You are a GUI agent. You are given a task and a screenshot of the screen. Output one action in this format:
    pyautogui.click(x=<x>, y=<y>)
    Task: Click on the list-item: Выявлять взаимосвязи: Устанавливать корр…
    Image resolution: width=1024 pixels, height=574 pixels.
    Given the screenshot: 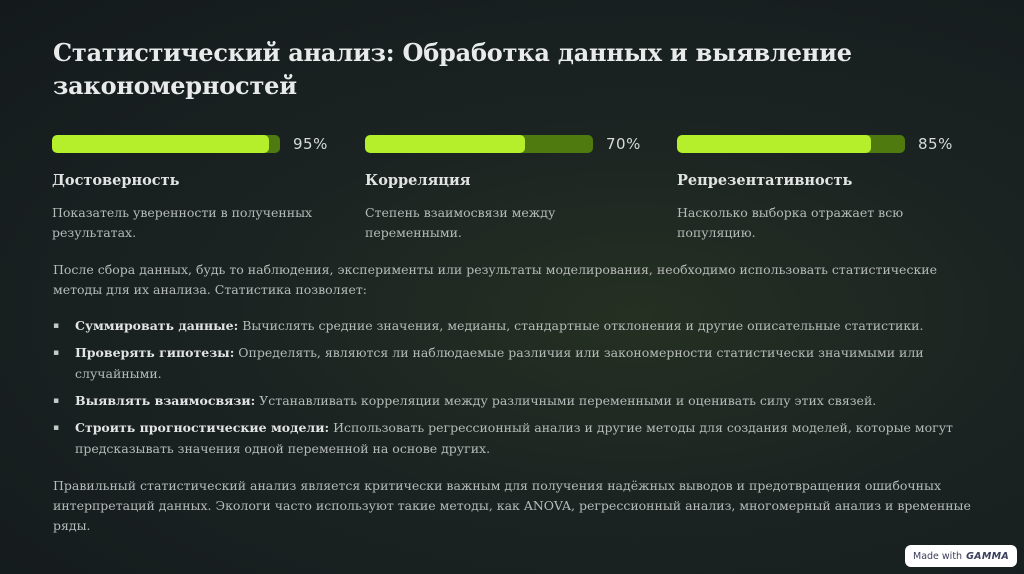 What is the action you would take?
    pyautogui.click(x=513, y=401)
    